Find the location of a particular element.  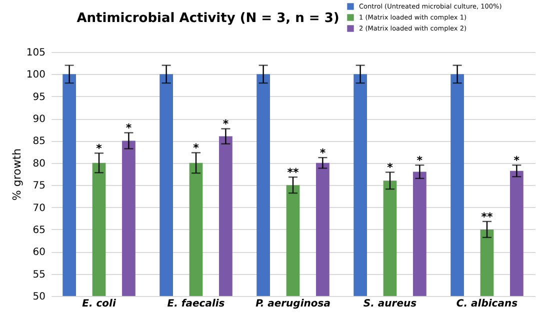

y-tick-label: 95 is located at coordinates (39, 97).